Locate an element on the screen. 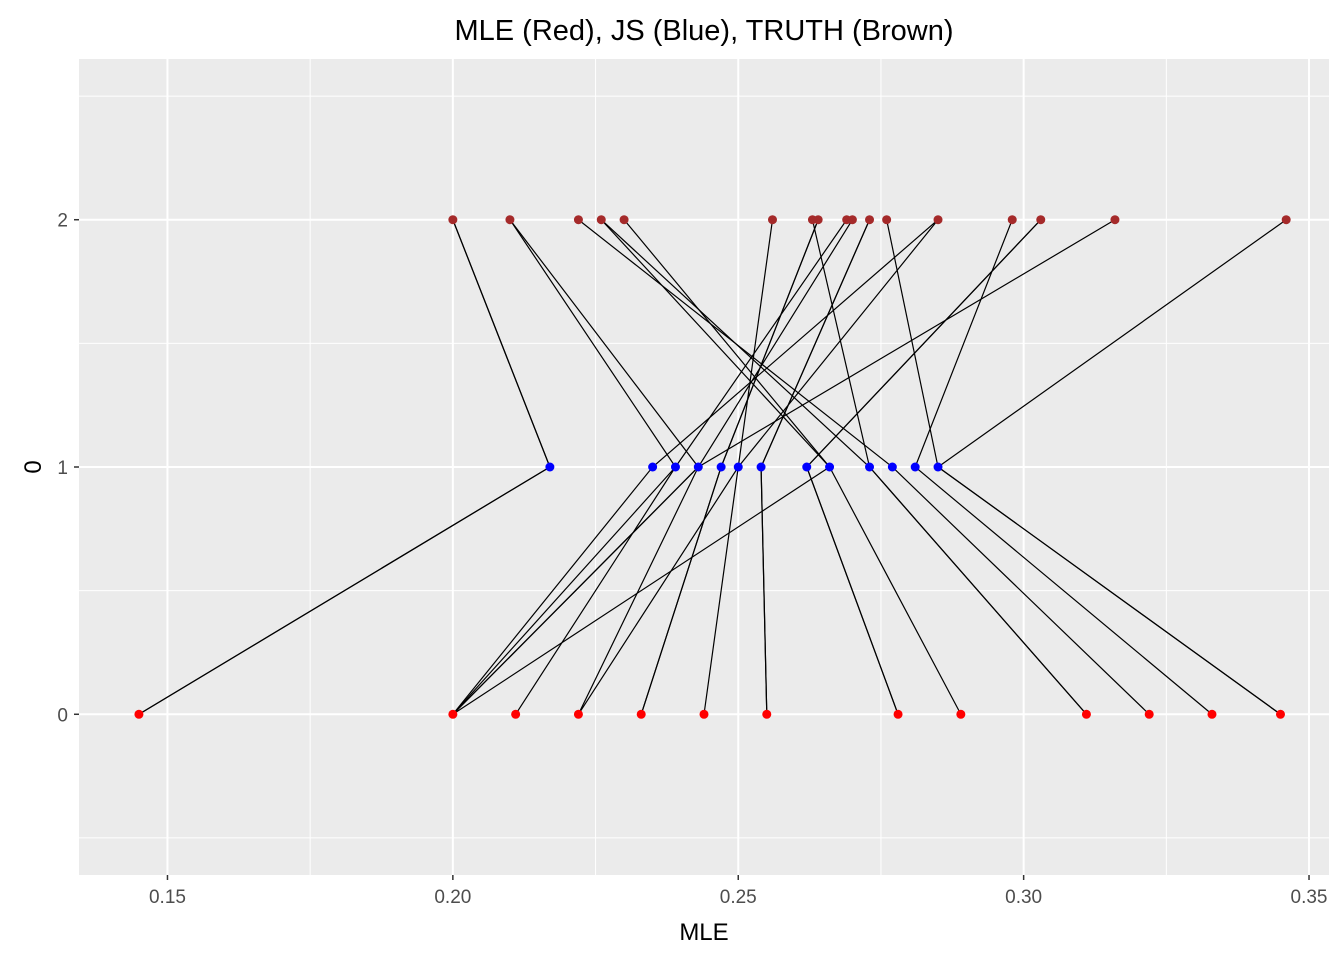  x-axis-ticks: 0.15 0.20 0.25 0.30 0.35 is located at coordinates (738, 891).